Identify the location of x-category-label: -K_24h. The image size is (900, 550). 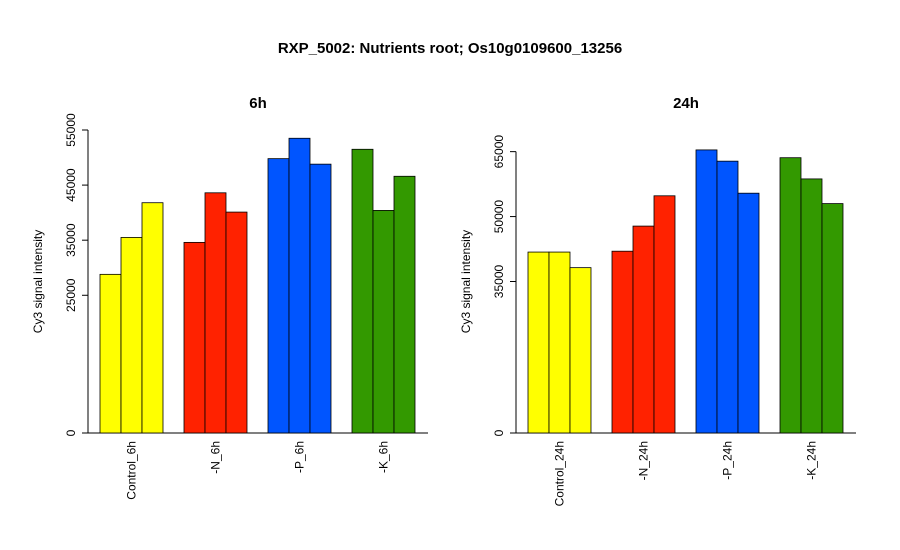
(812, 460).